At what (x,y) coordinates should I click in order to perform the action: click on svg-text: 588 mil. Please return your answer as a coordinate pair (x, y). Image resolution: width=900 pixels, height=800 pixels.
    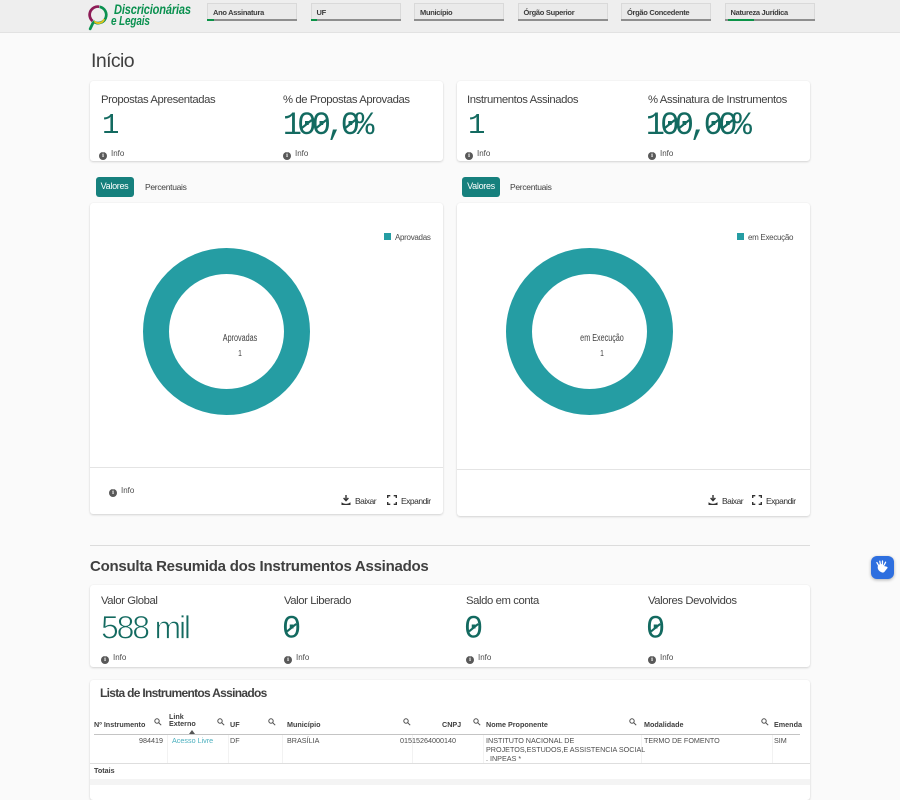
    Looking at the image, I should click on (145, 628).